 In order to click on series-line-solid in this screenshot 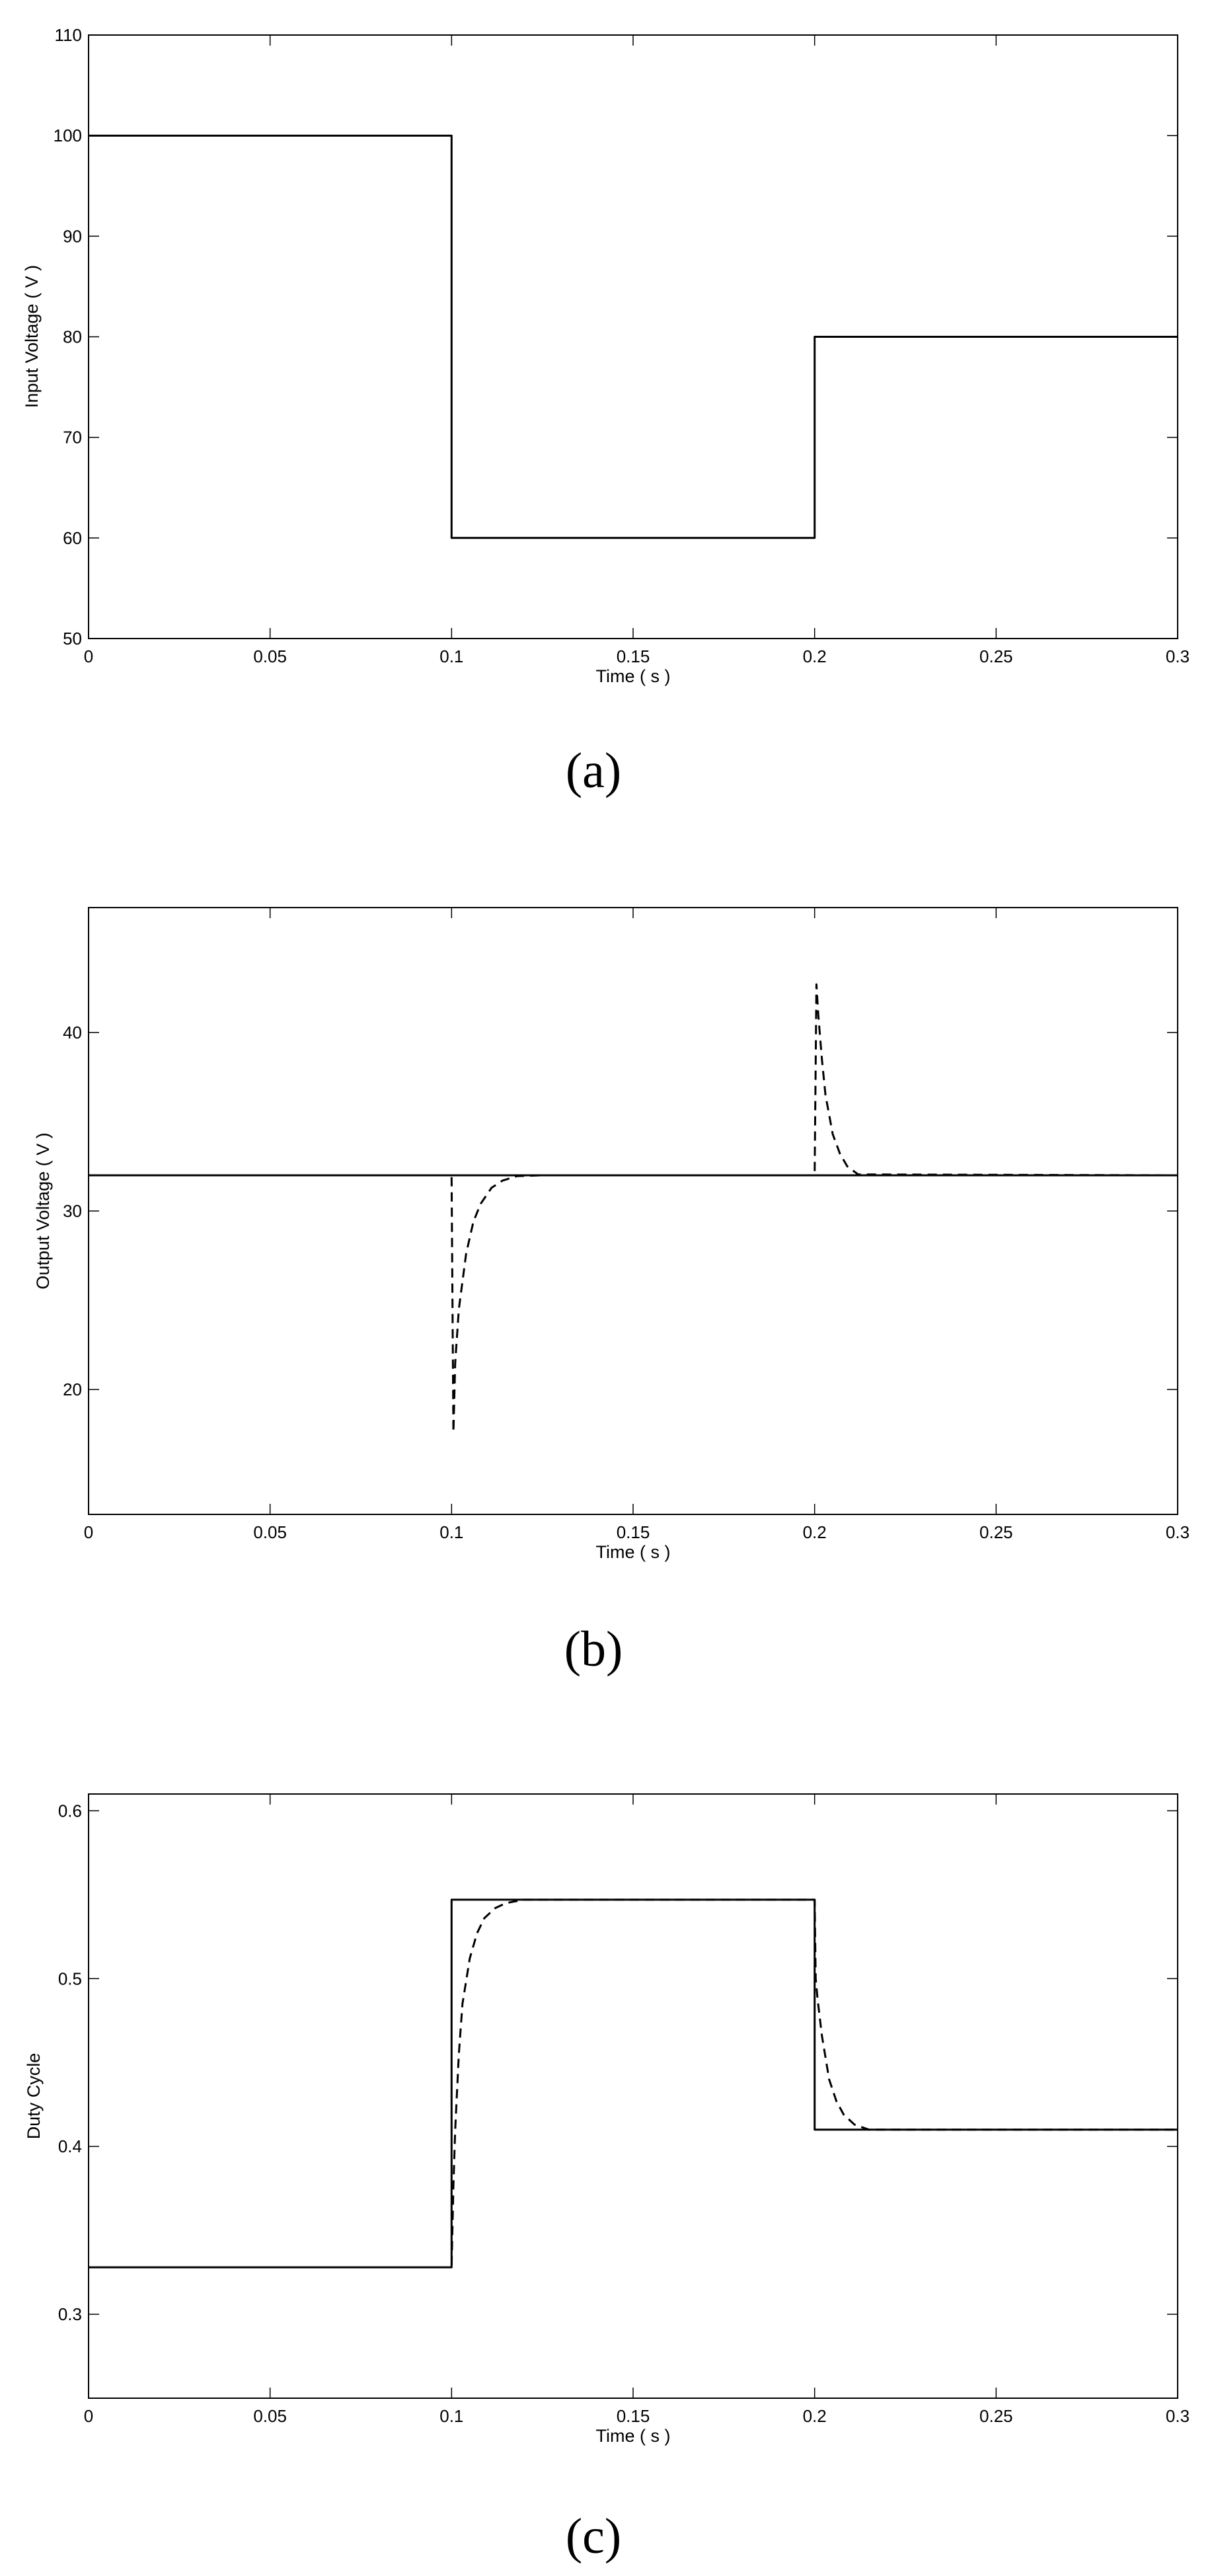, I will do `click(633, 336)`.